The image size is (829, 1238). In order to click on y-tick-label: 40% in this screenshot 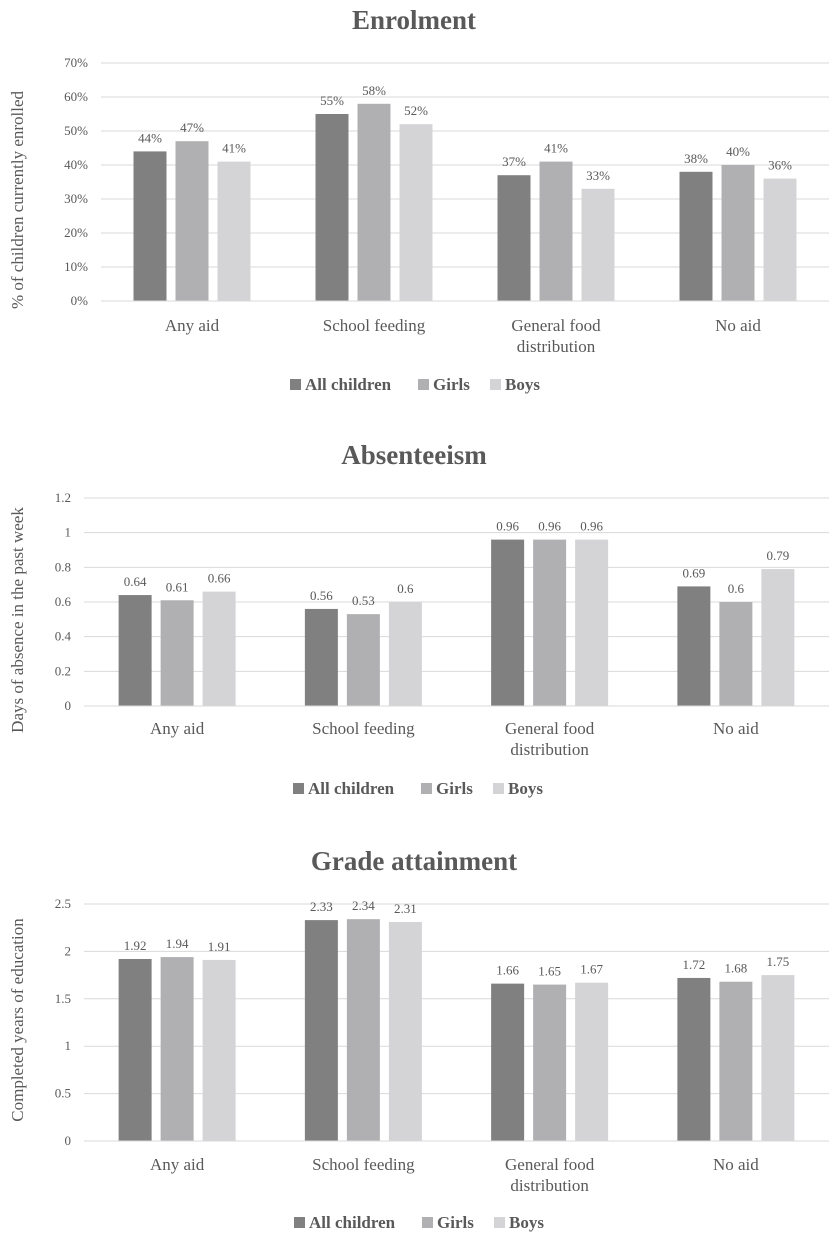, I will do `click(76, 164)`.